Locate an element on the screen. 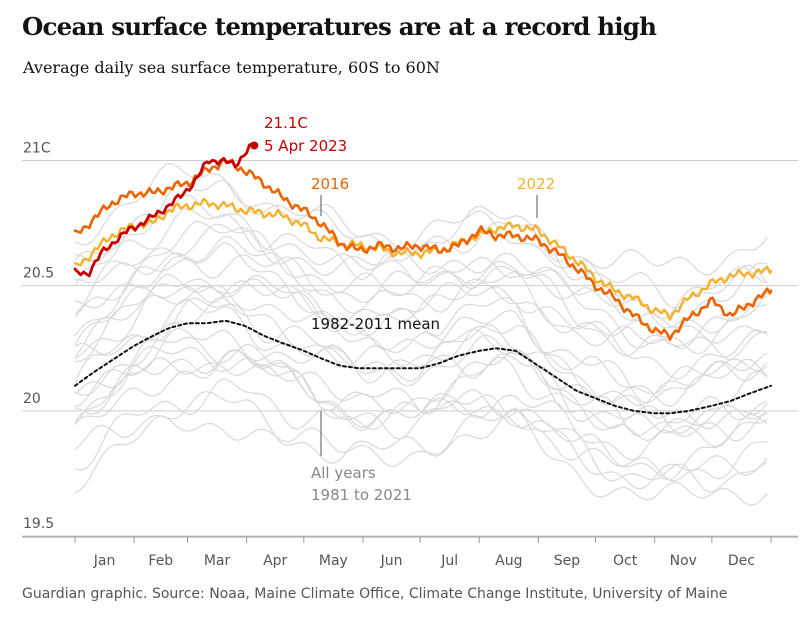  x-tick-label: Dec is located at coordinates (741, 561).